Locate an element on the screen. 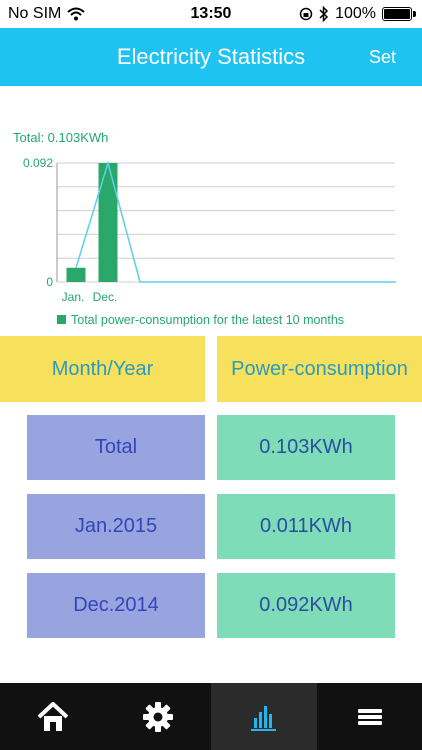 This screenshot has height=750, width=422. set-button: Set is located at coordinates (382, 57).